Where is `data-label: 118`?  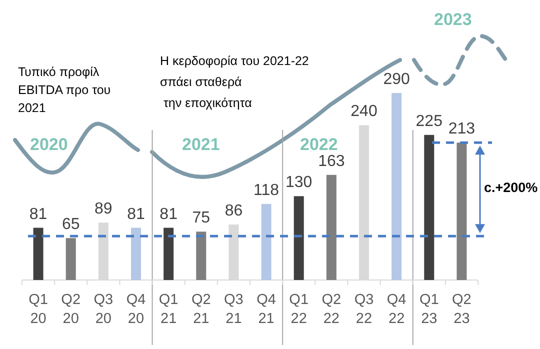 data-label: 118 is located at coordinates (267, 190).